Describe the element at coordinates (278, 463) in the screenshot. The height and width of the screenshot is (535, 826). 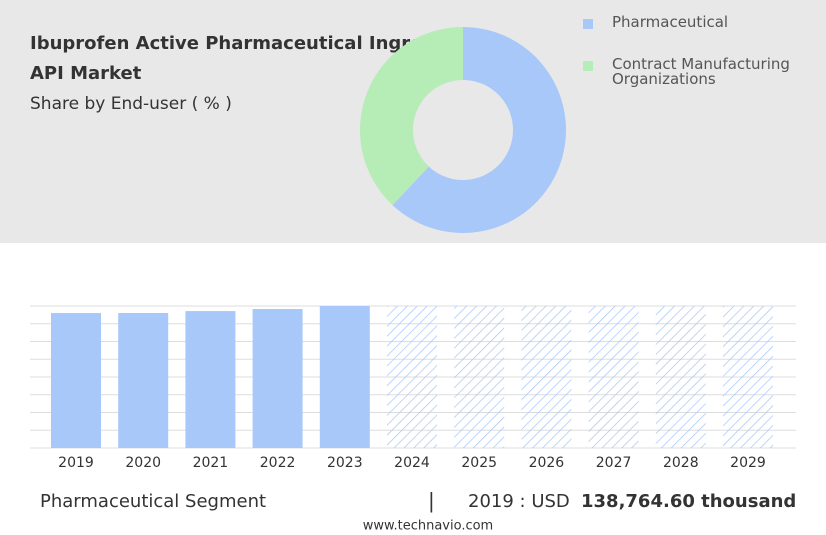
I see `x-tick-label: 2022` at that location.